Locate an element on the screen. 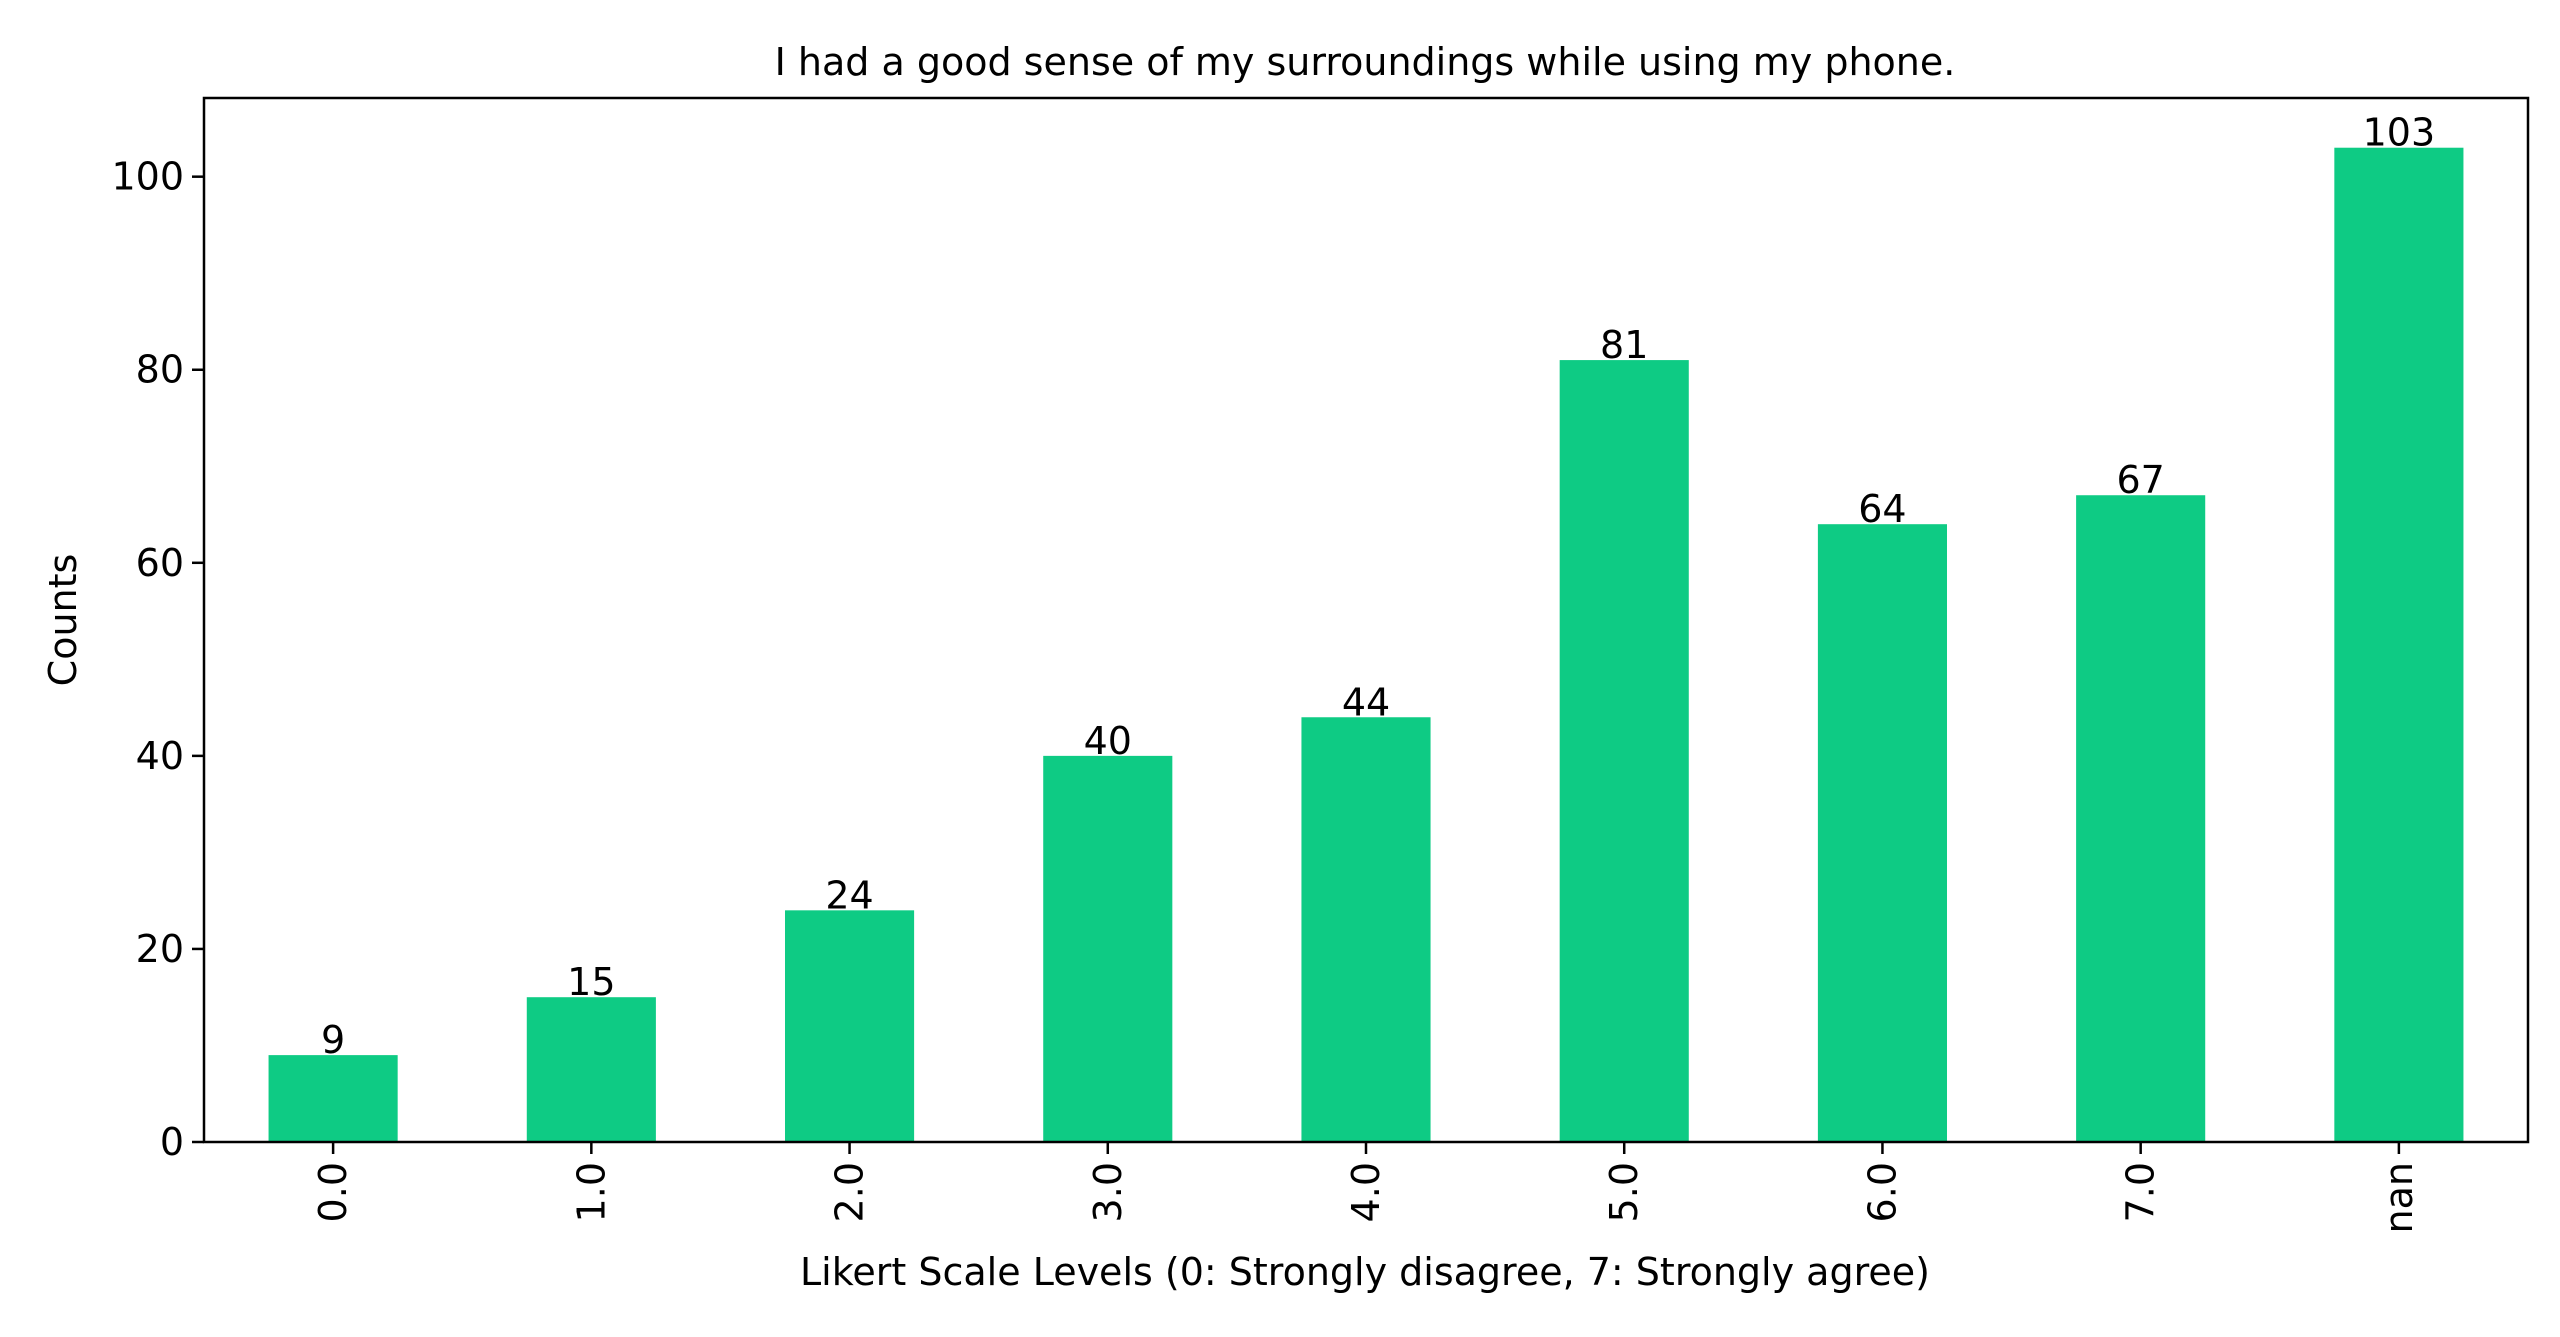 The image size is (2560, 1337). bar-value-label: 40 is located at coordinates (1108, 741).